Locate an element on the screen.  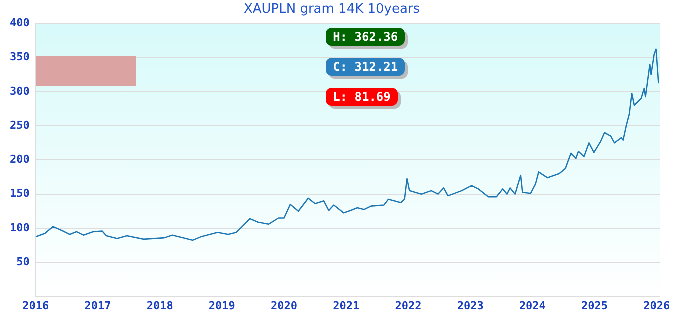
y-tick-label: 200 is located at coordinates (20, 159).